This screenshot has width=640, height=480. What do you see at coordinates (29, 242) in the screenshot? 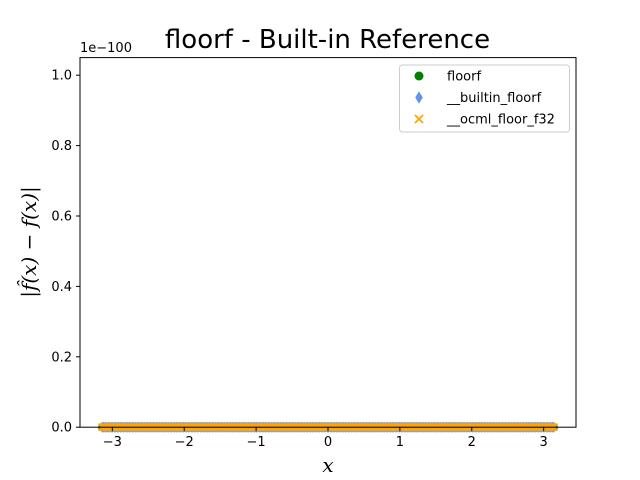
I see `y-axis-label: |f̂(x) − f(x)|` at bounding box center [29, 242].